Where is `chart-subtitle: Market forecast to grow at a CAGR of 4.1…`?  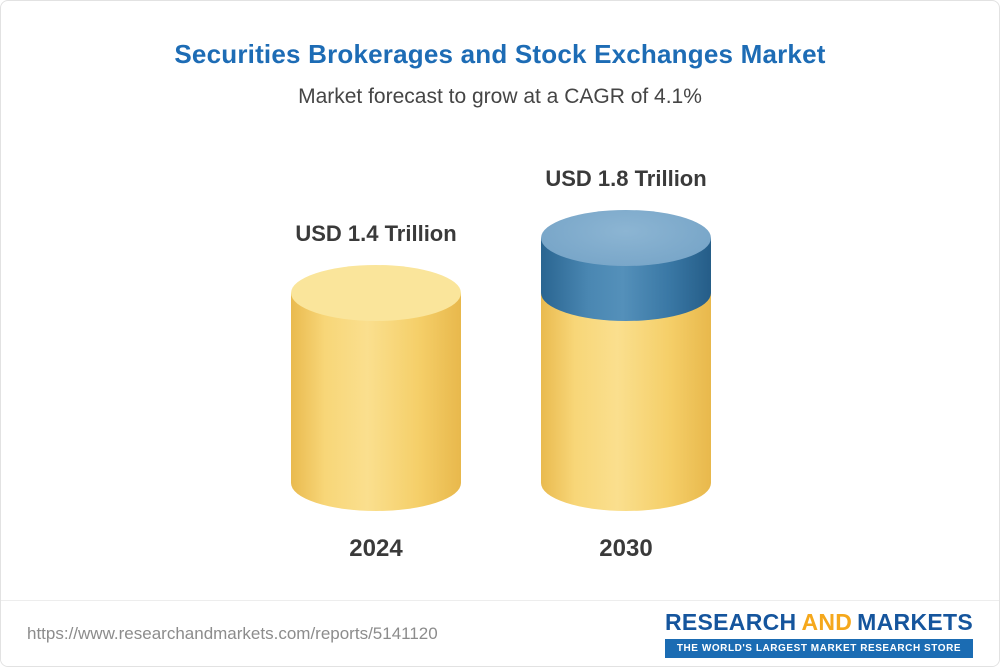 chart-subtitle: Market forecast to grow at a CAGR of 4.1… is located at coordinates (500, 96).